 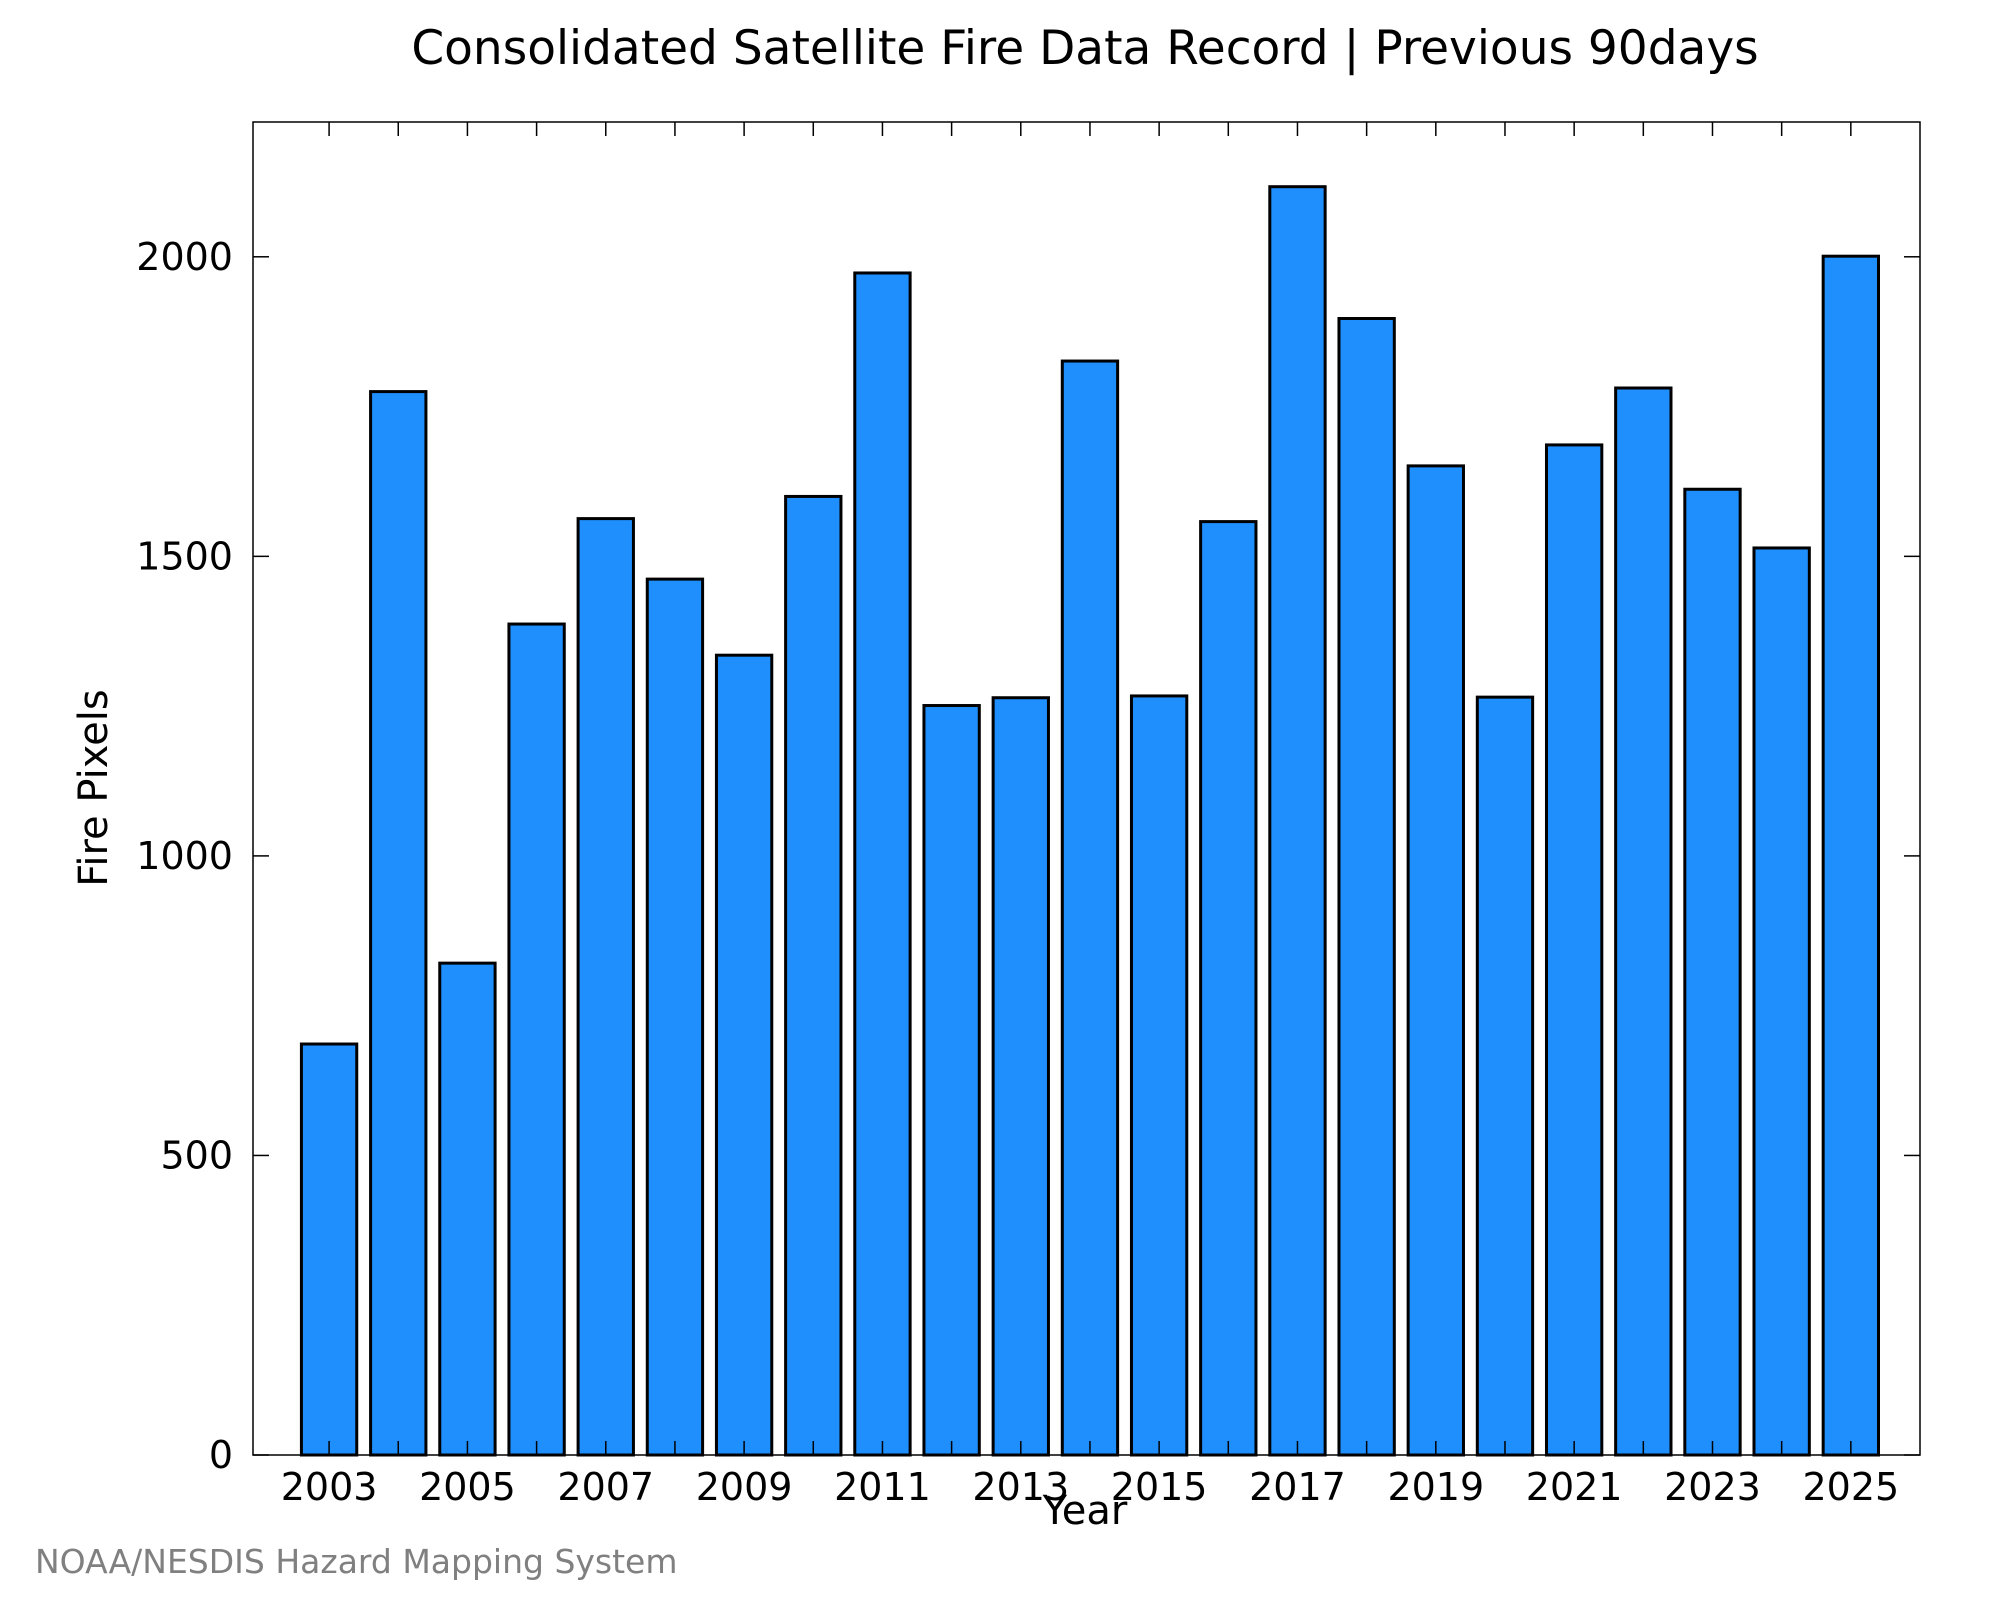 What do you see at coordinates (184, 556) in the screenshot?
I see `y-tick-label-1500: 1500` at bounding box center [184, 556].